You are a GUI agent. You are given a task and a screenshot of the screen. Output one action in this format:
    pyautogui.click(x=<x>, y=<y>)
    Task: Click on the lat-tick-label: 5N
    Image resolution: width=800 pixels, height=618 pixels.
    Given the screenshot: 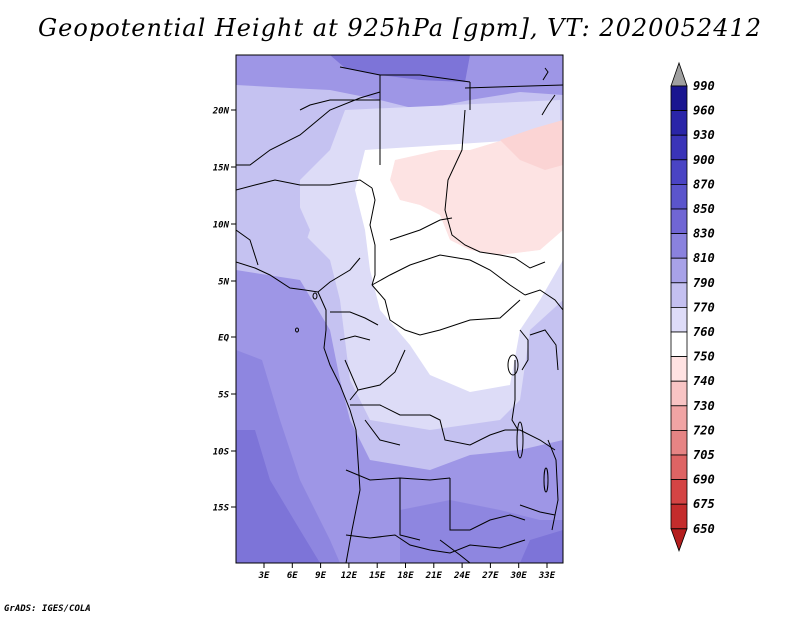 What is the action you would take?
    pyautogui.click(x=223, y=283)
    